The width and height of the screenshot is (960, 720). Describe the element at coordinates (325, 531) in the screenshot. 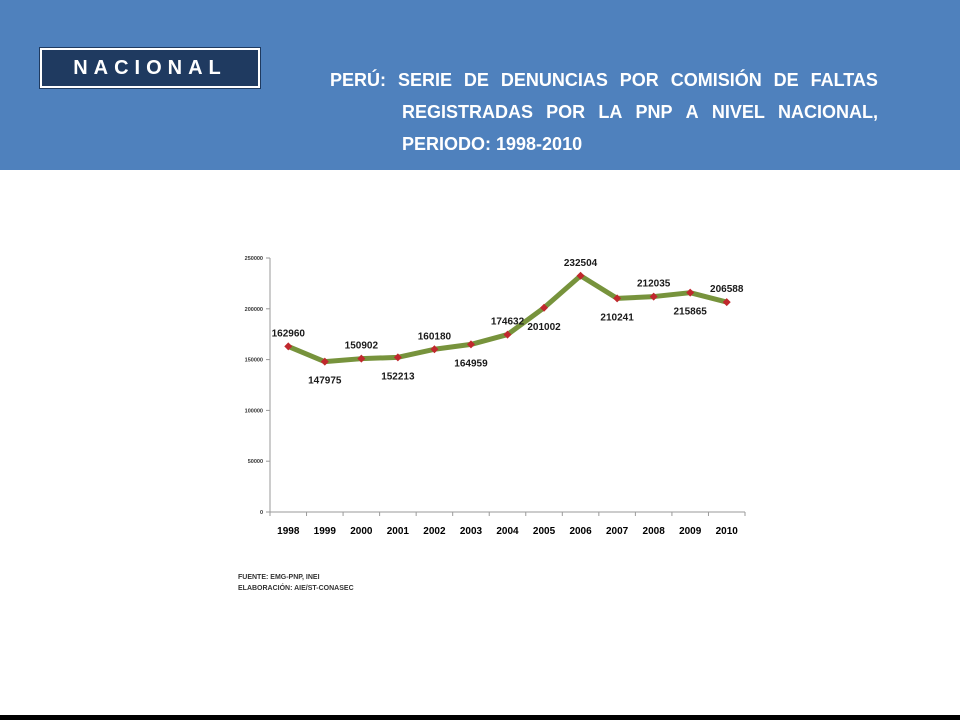

I see `x-tick-label: 1999` at that location.